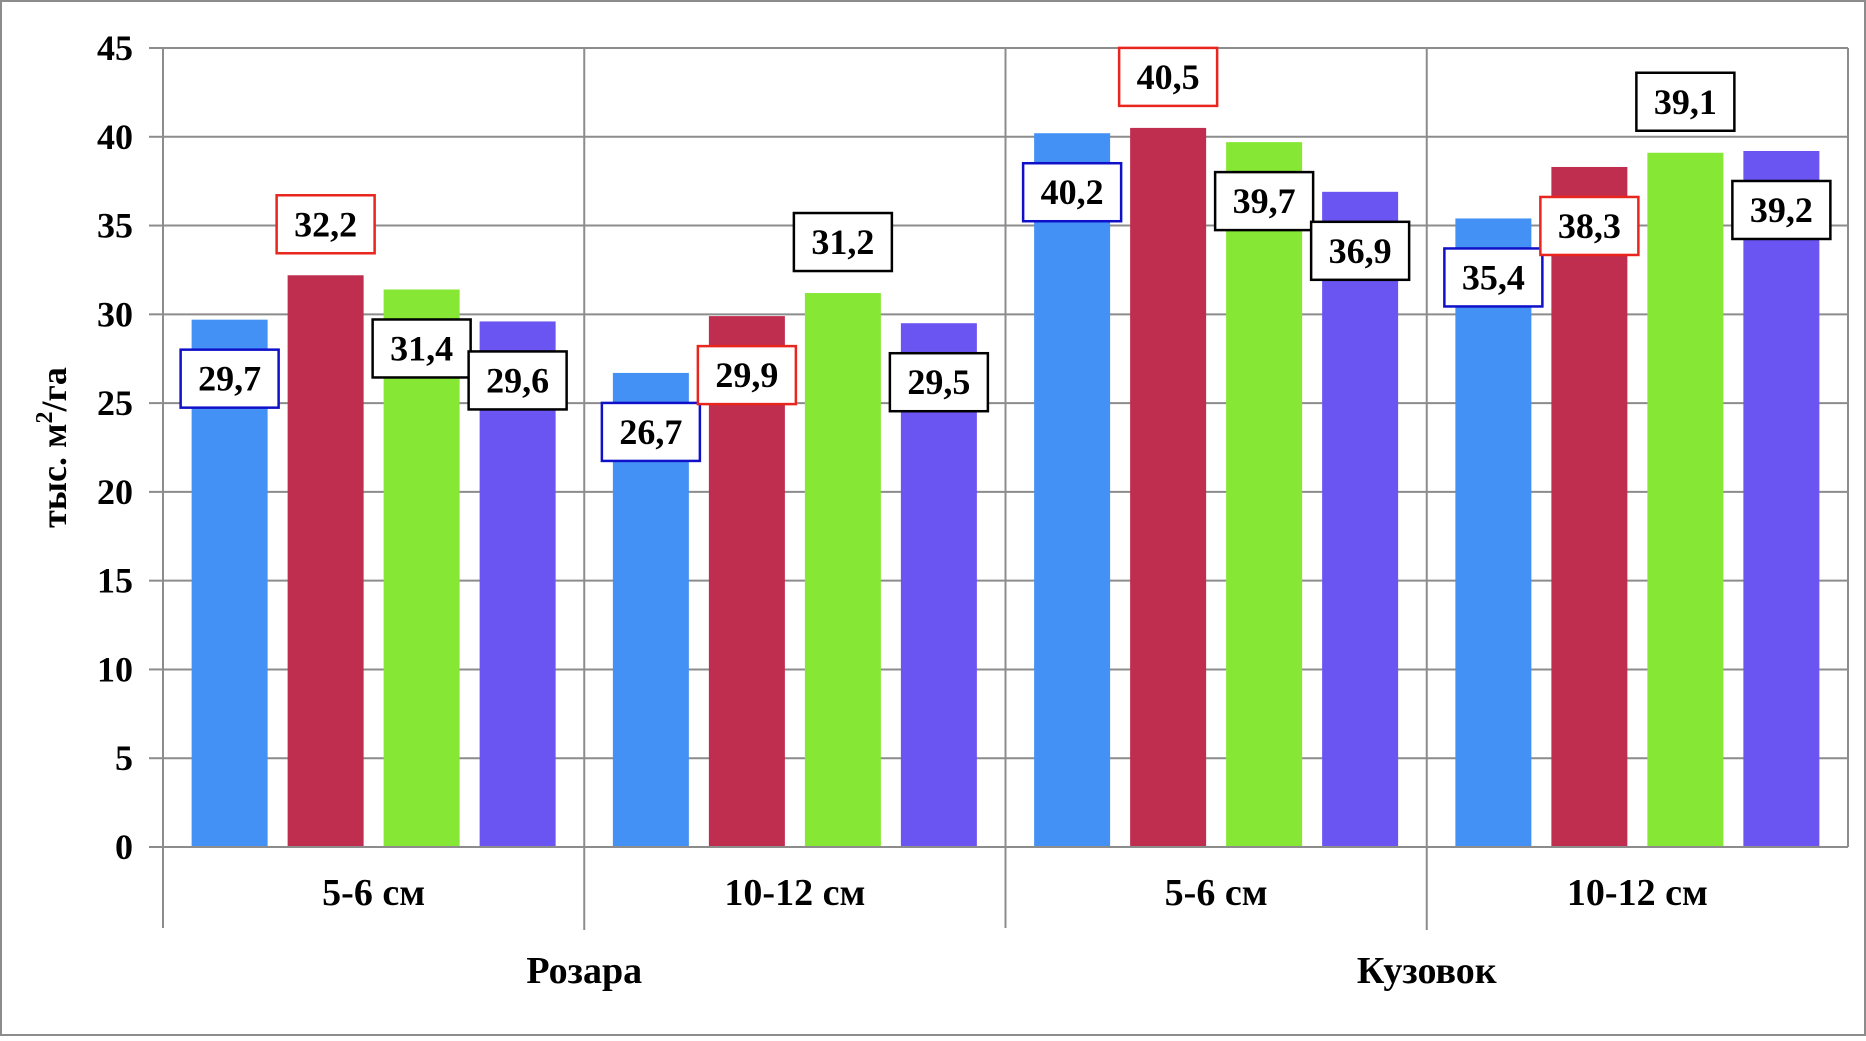 Image resolution: width=1866 pixels, height=1041 pixels. What do you see at coordinates (115, 48) in the screenshot?
I see `y-tick-label: 45` at bounding box center [115, 48].